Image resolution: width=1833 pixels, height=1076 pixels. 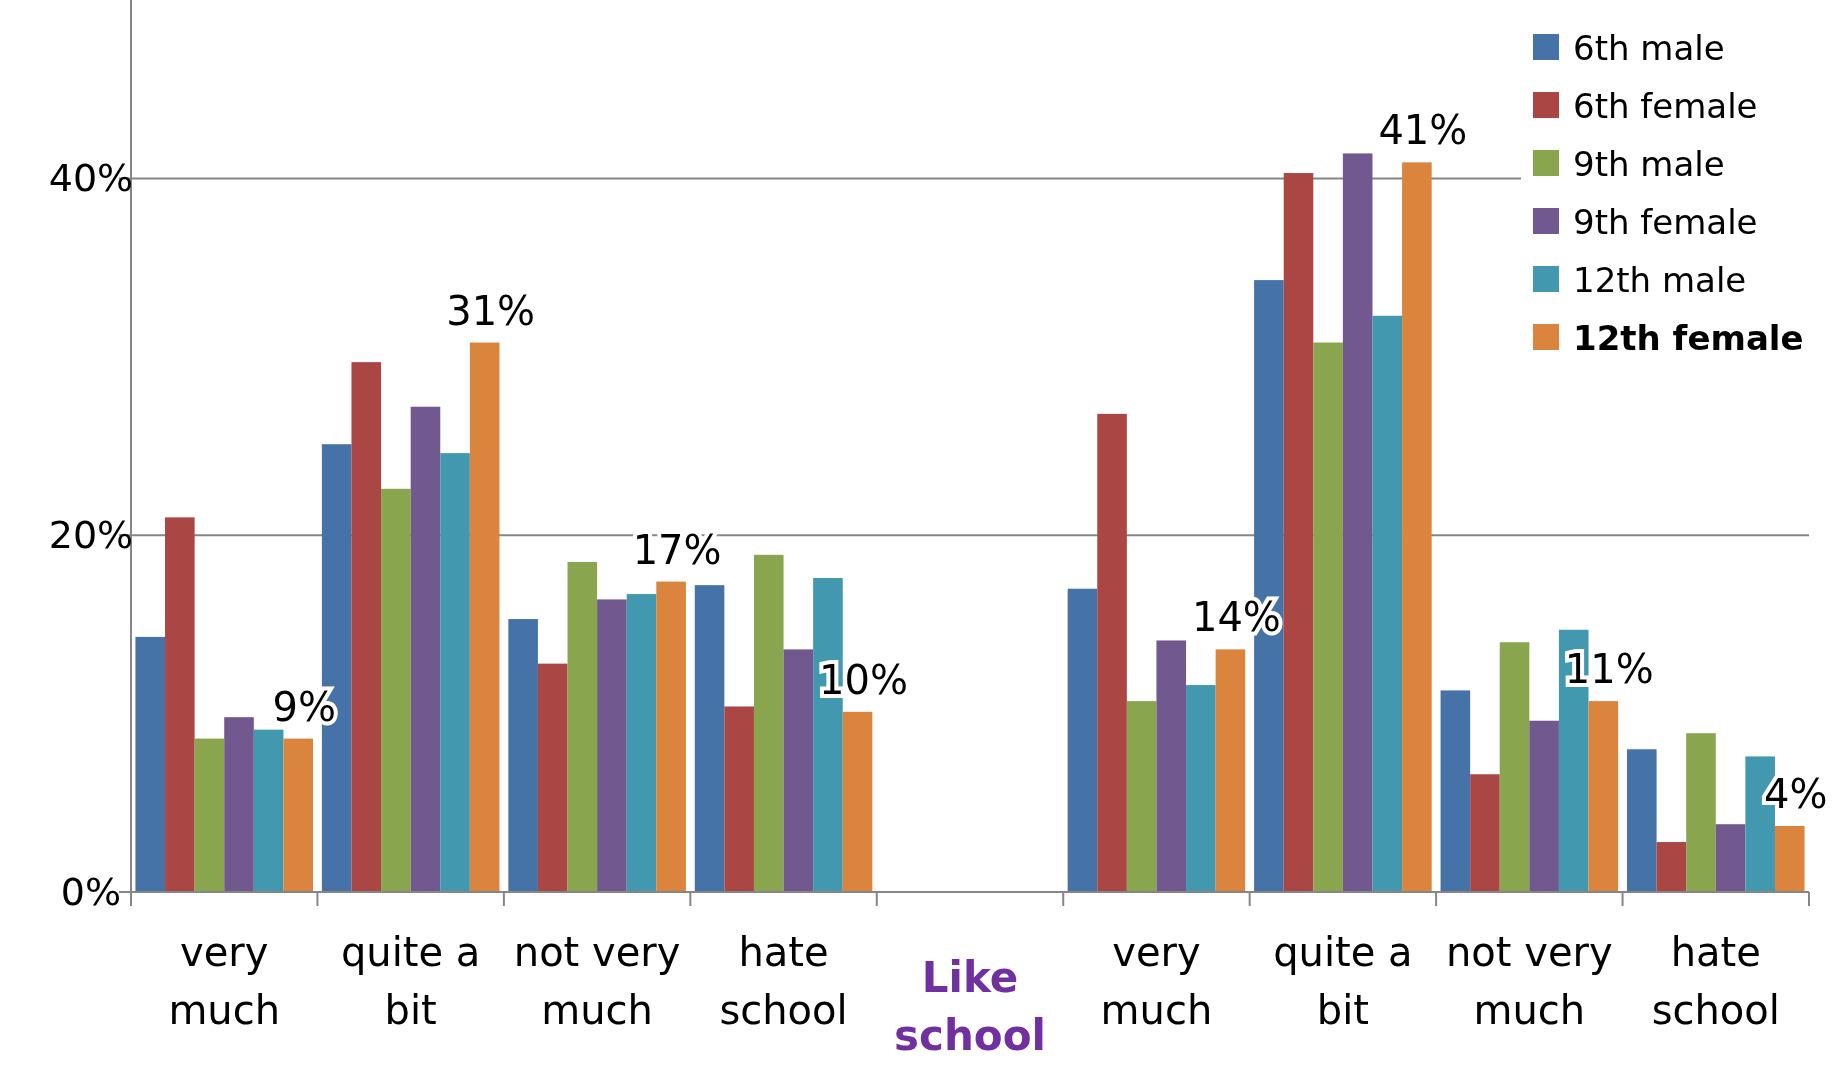 What do you see at coordinates (677, 549) in the screenshot?
I see `data-label: 17%` at bounding box center [677, 549].